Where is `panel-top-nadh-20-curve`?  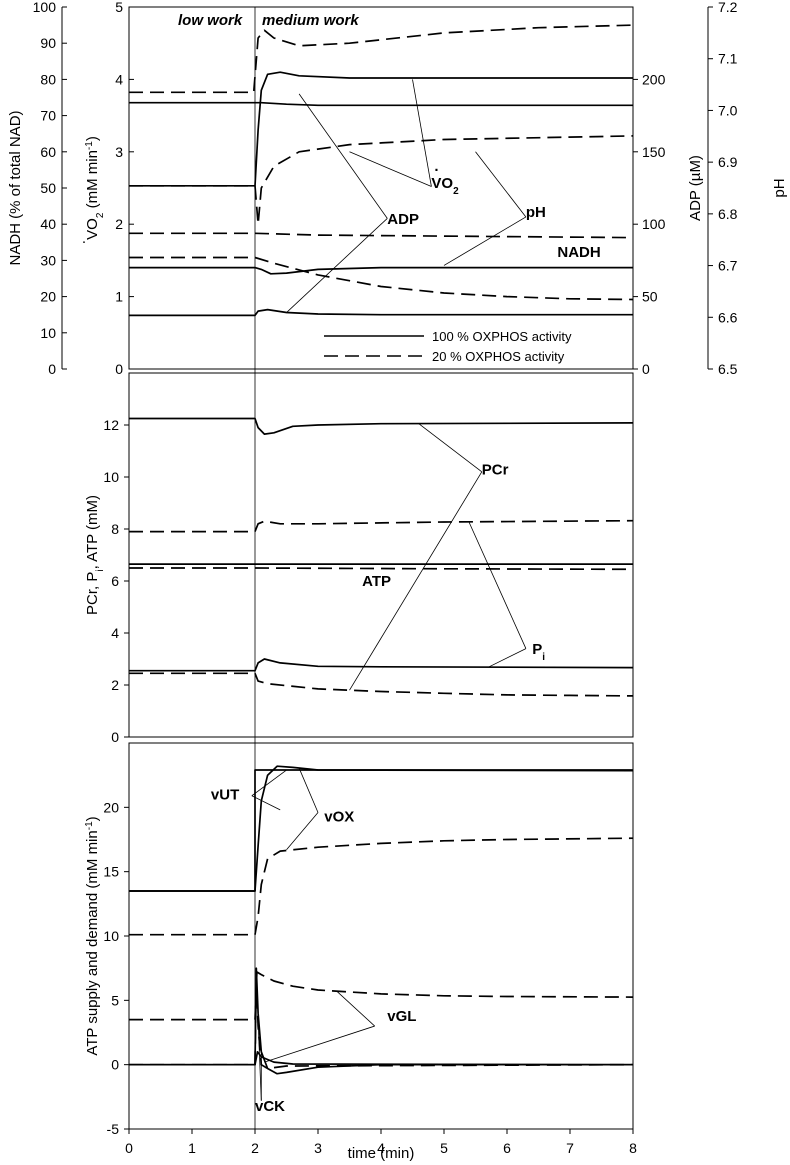
panel-top-nadh-20-curve is located at coordinates (381, 235).